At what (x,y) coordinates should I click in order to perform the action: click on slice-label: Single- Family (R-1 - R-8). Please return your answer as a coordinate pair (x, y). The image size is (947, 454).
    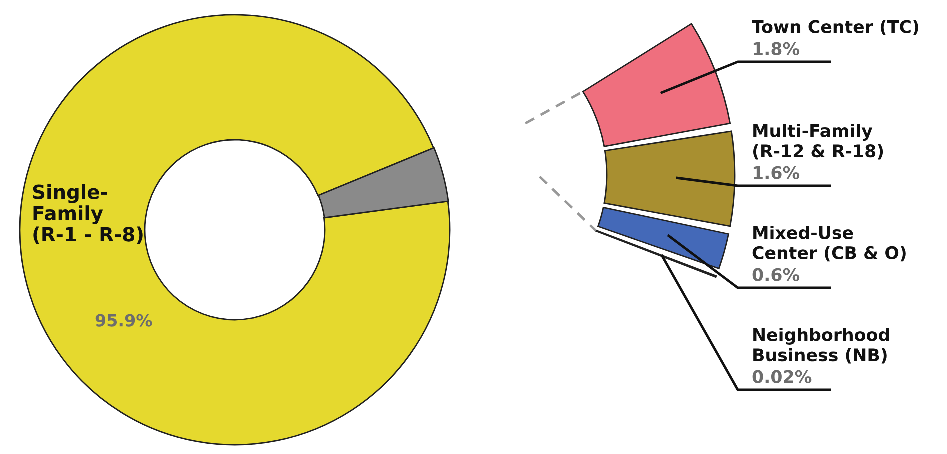
    Looking at the image, I should click on (88, 214).